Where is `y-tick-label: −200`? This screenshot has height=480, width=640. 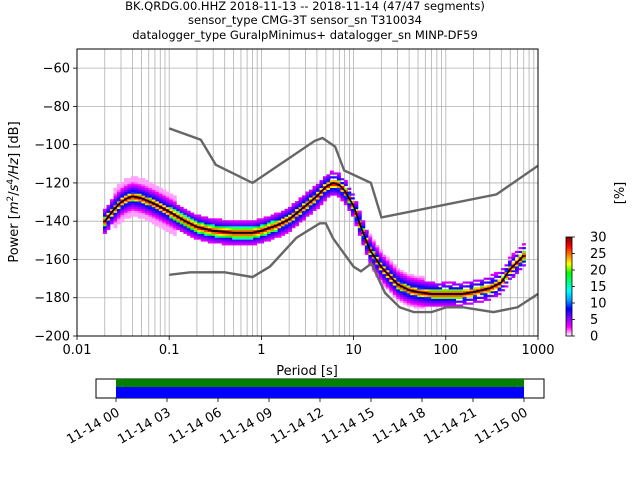
y-tick-label: −200 is located at coordinates (52, 337).